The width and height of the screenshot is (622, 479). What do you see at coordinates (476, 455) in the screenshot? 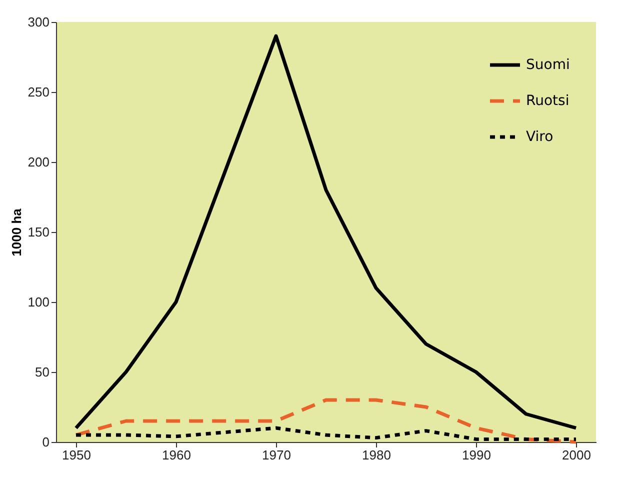
I see `x-tick-label: 1990` at bounding box center [476, 455].